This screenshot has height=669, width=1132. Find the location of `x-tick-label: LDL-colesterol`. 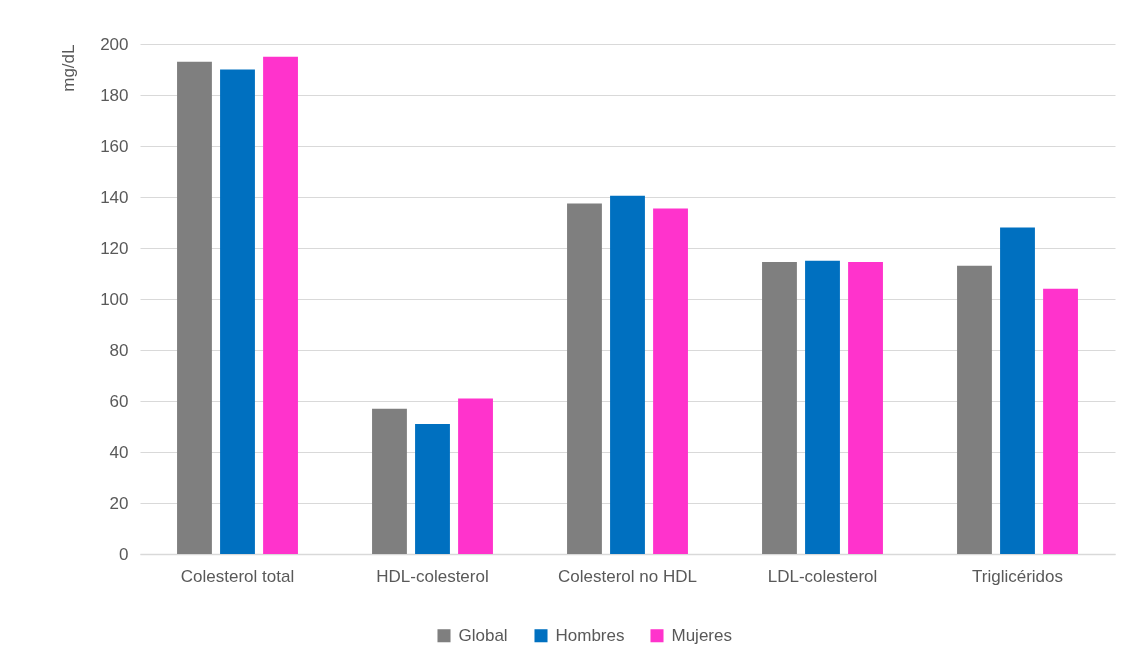

x-tick-label: LDL-colesterol is located at coordinates (822, 576).